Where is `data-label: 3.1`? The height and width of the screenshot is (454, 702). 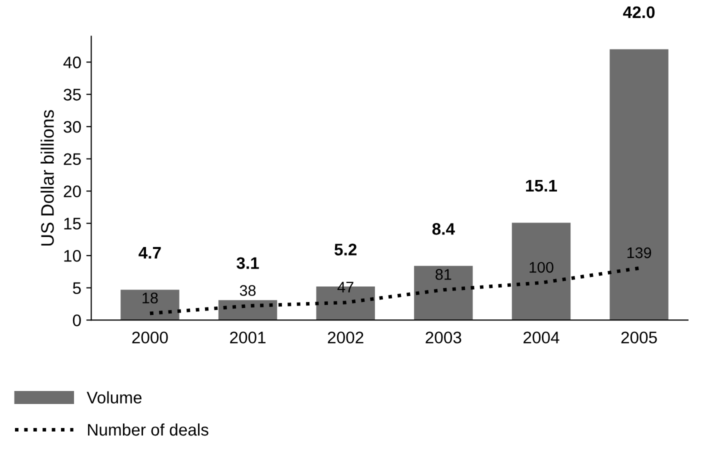
data-label: 3.1 is located at coordinates (247, 263).